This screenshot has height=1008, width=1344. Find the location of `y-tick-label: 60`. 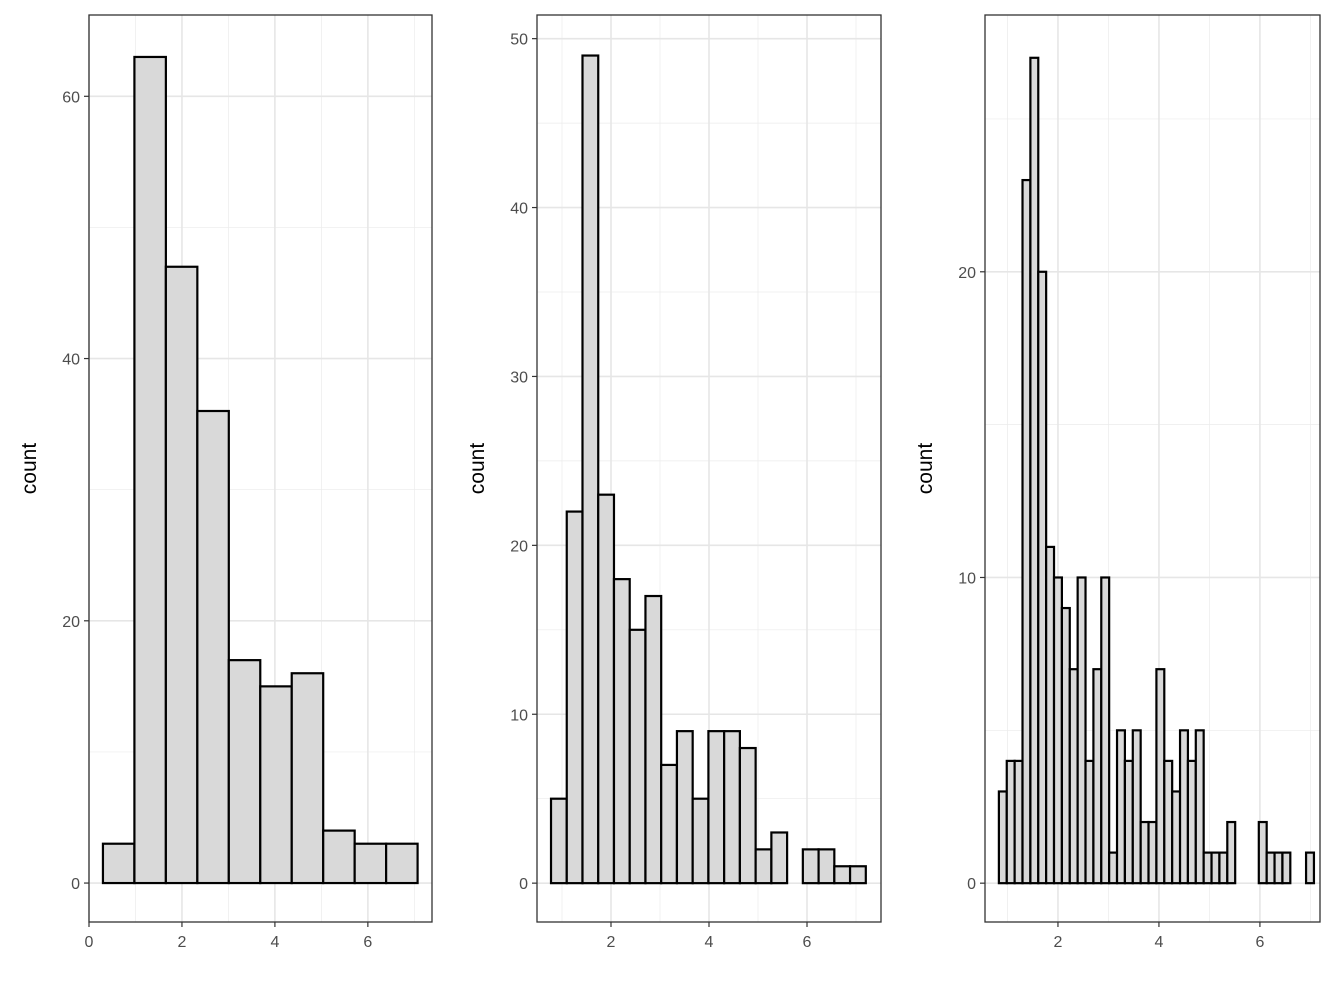

y-tick-label: 60 is located at coordinates (71, 97).